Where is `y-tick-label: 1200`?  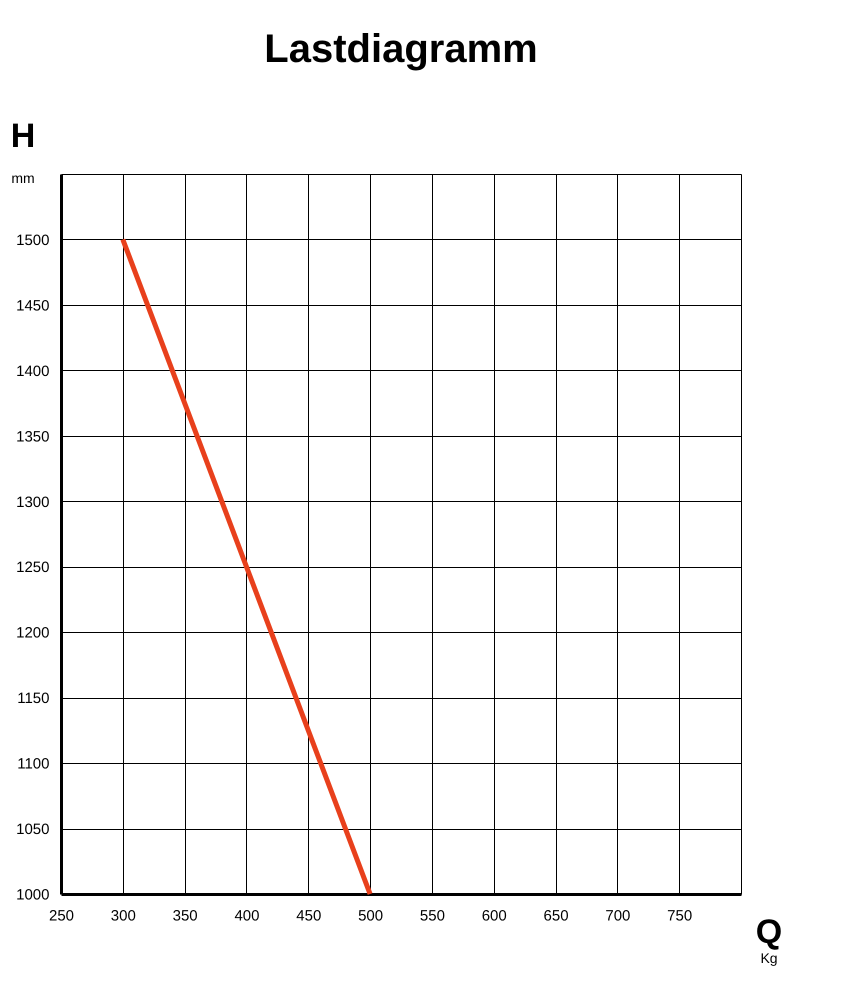 y-tick-label: 1200 is located at coordinates (33, 633).